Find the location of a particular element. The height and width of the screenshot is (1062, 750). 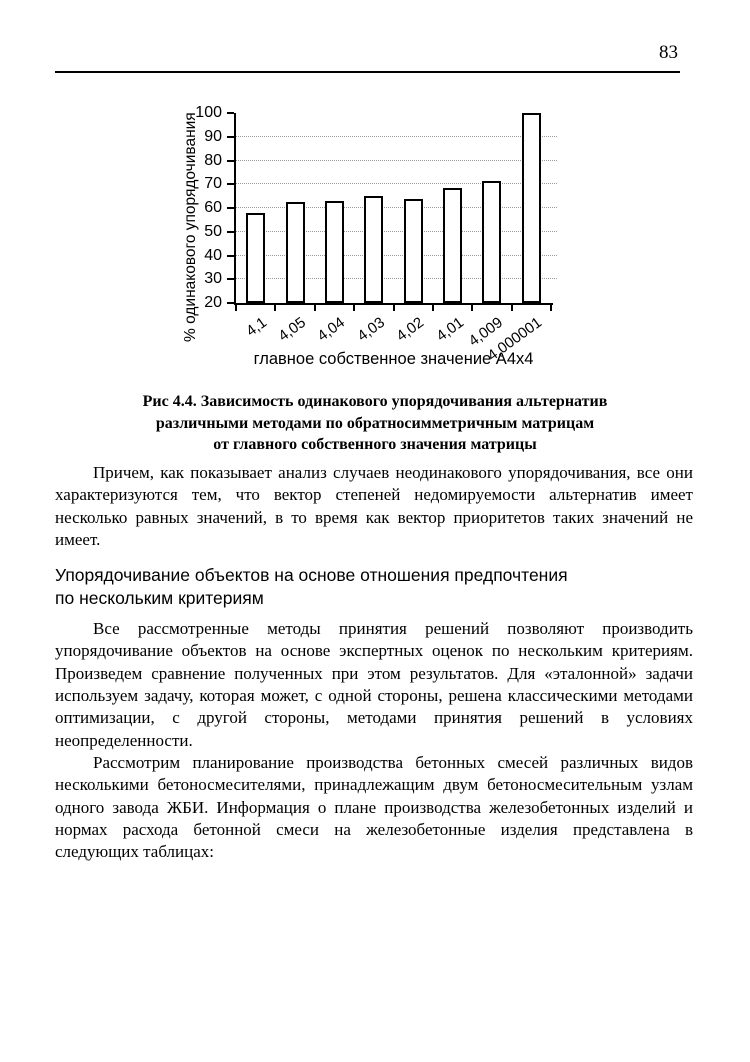

y-axis-tick-label: 30 is located at coordinates (213, 279).